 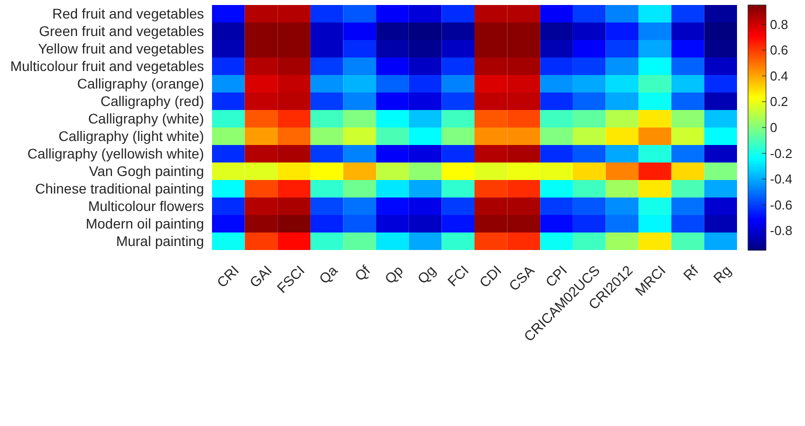 What do you see at coordinates (128, 14) in the screenshot?
I see `y-tick-label: Red fruit and vegetables` at bounding box center [128, 14].